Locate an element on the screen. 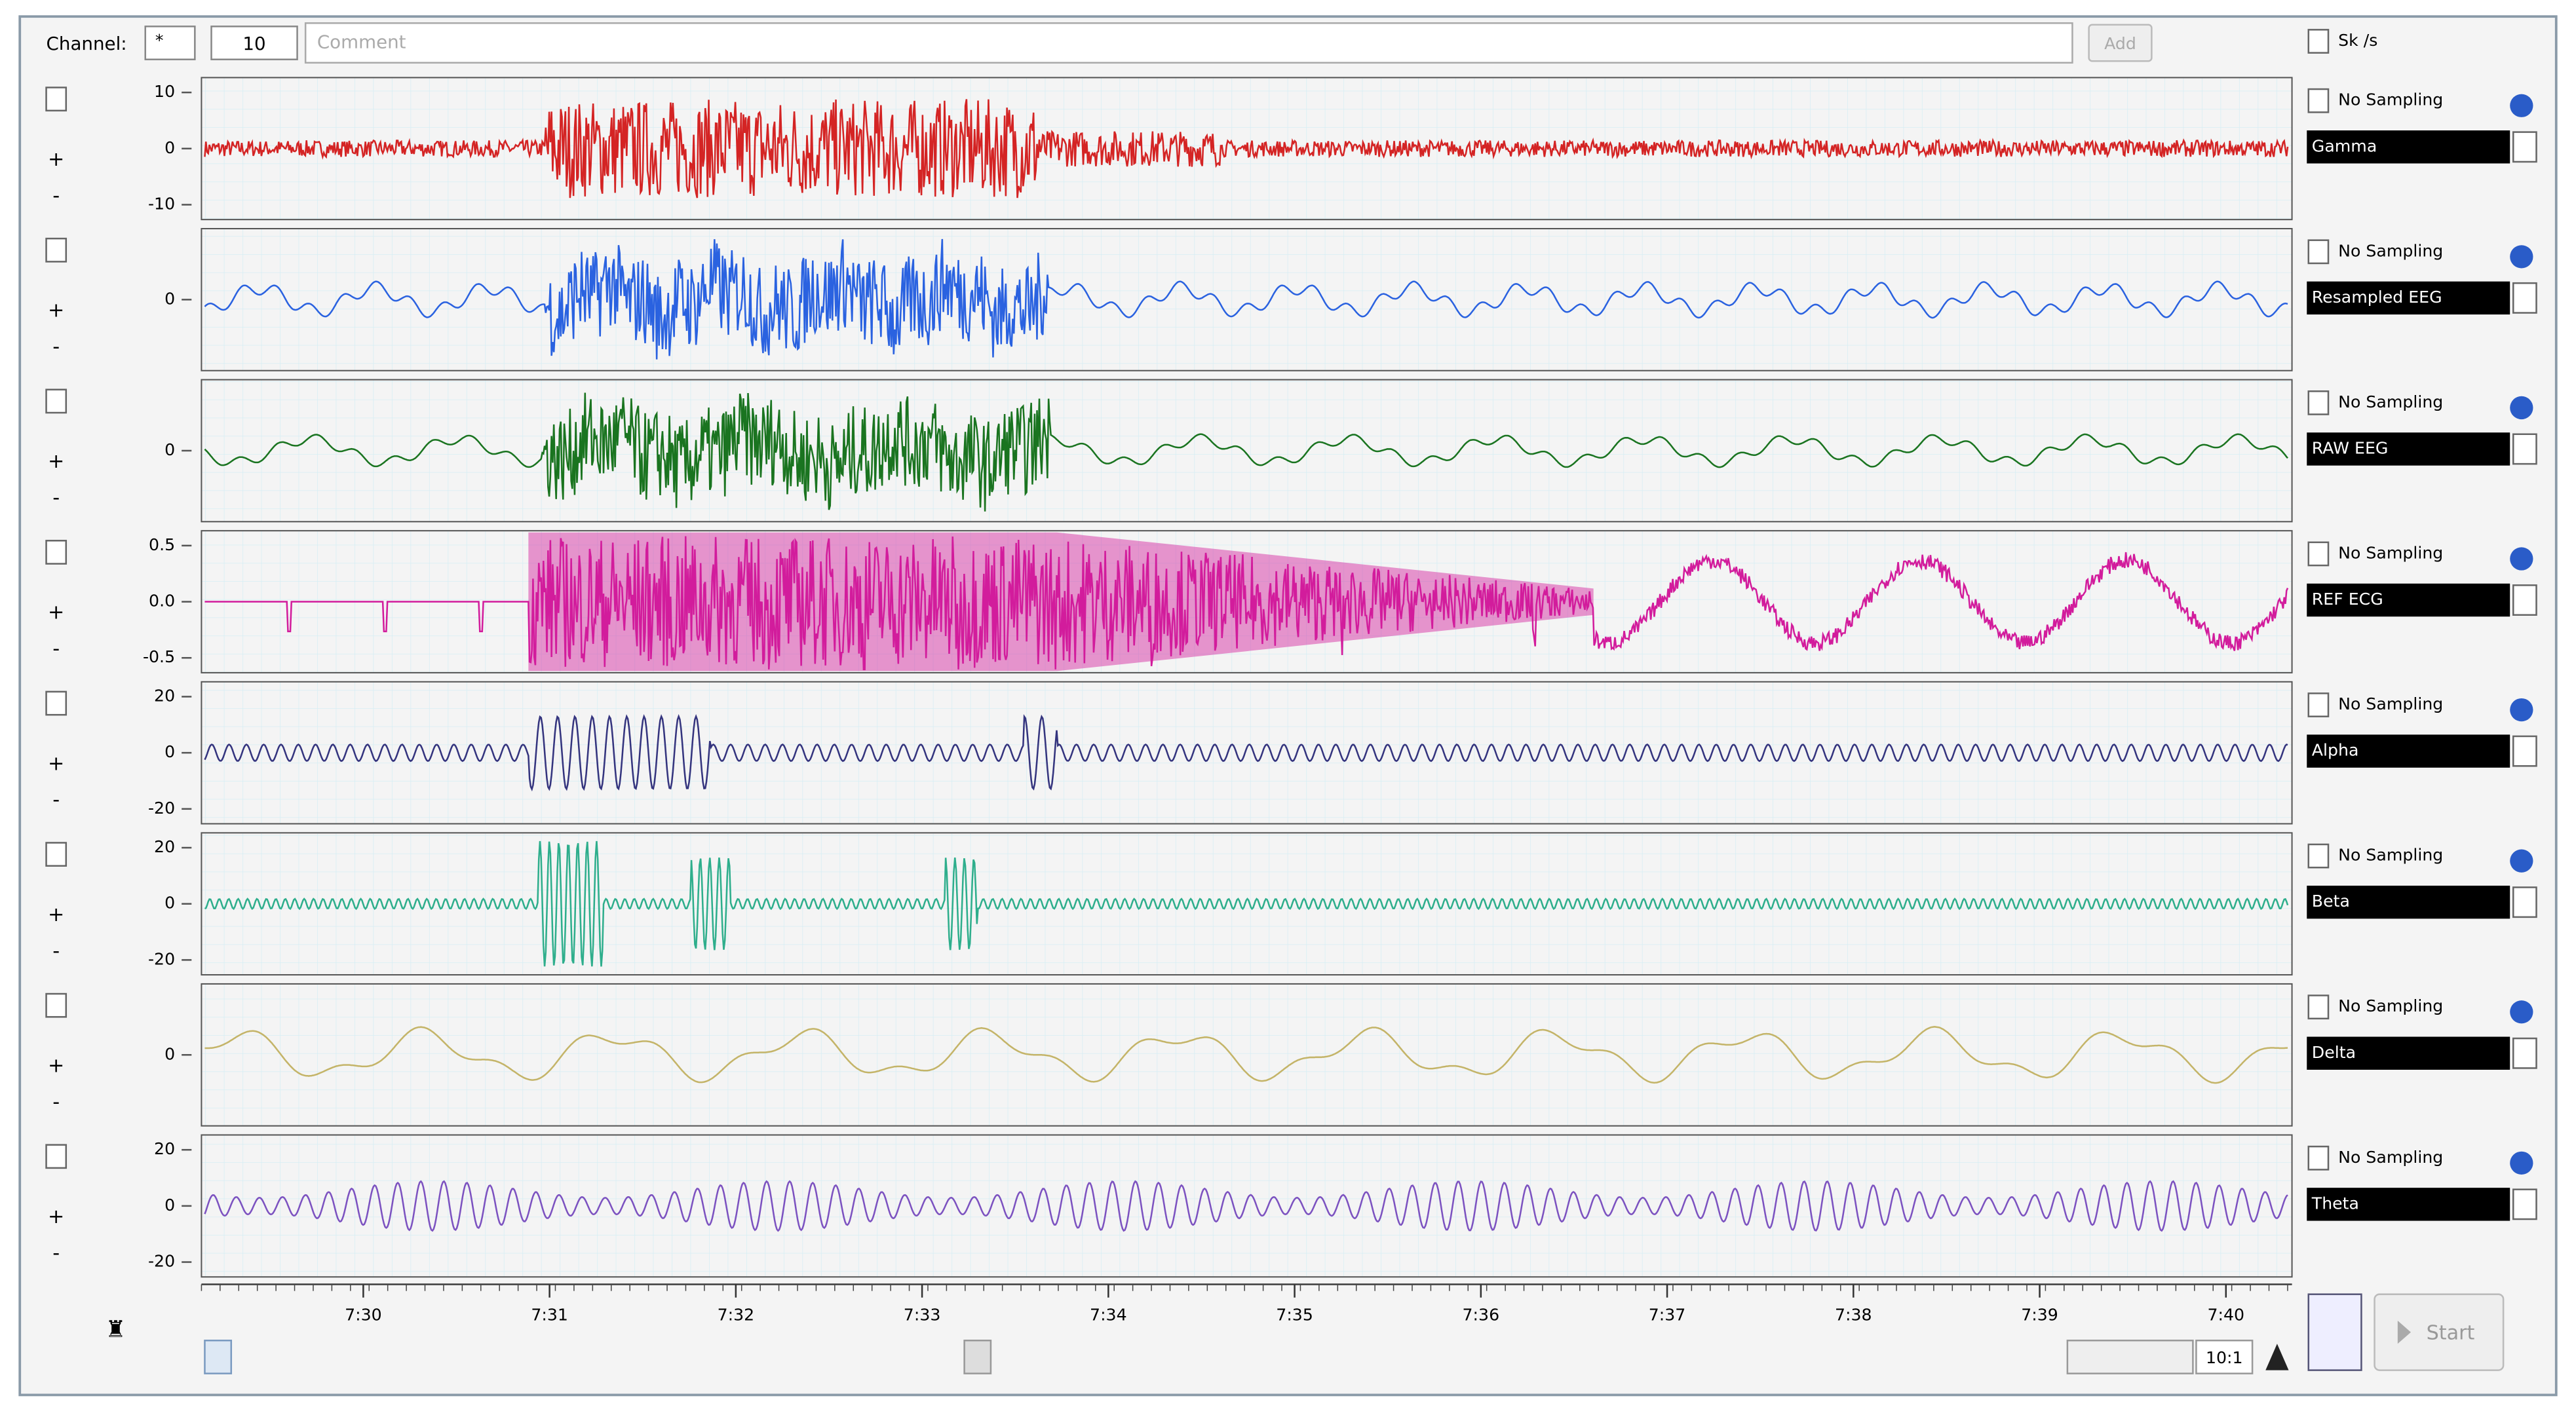 The image size is (2576, 1415). scroll-left is located at coordinates (218, 1356).